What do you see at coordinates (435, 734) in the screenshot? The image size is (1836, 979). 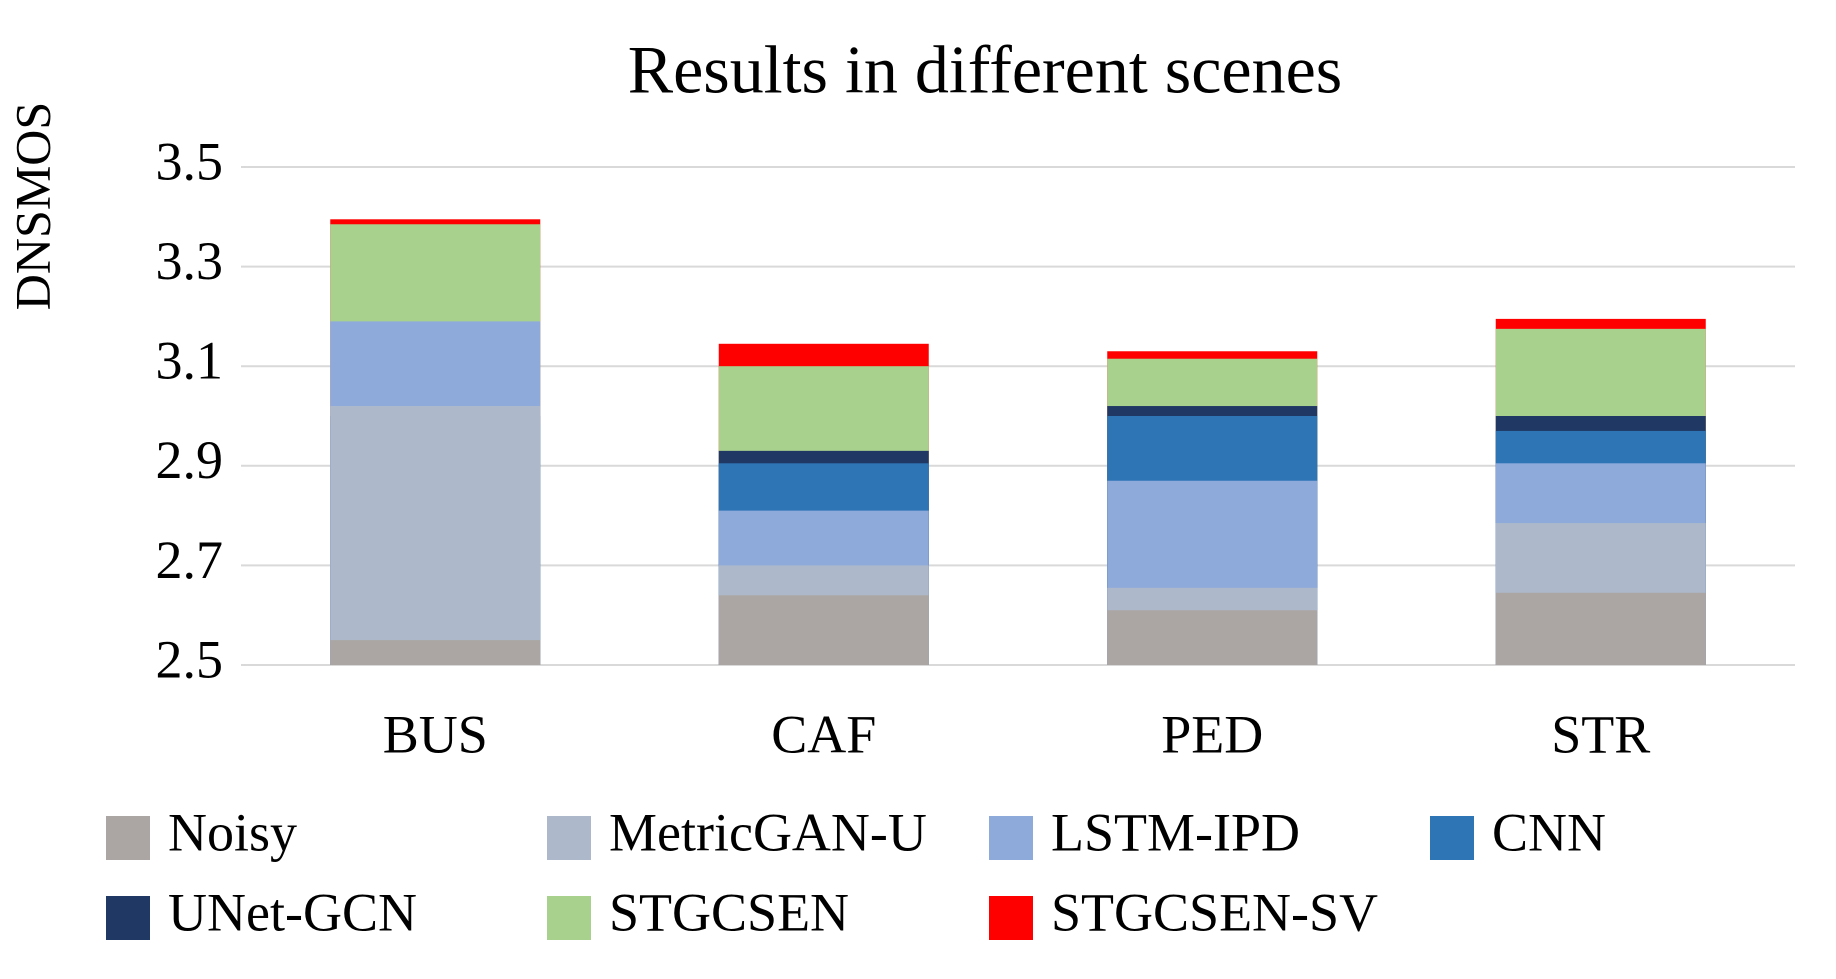 I see `x-tick-label: BUS` at bounding box center [435, 734].